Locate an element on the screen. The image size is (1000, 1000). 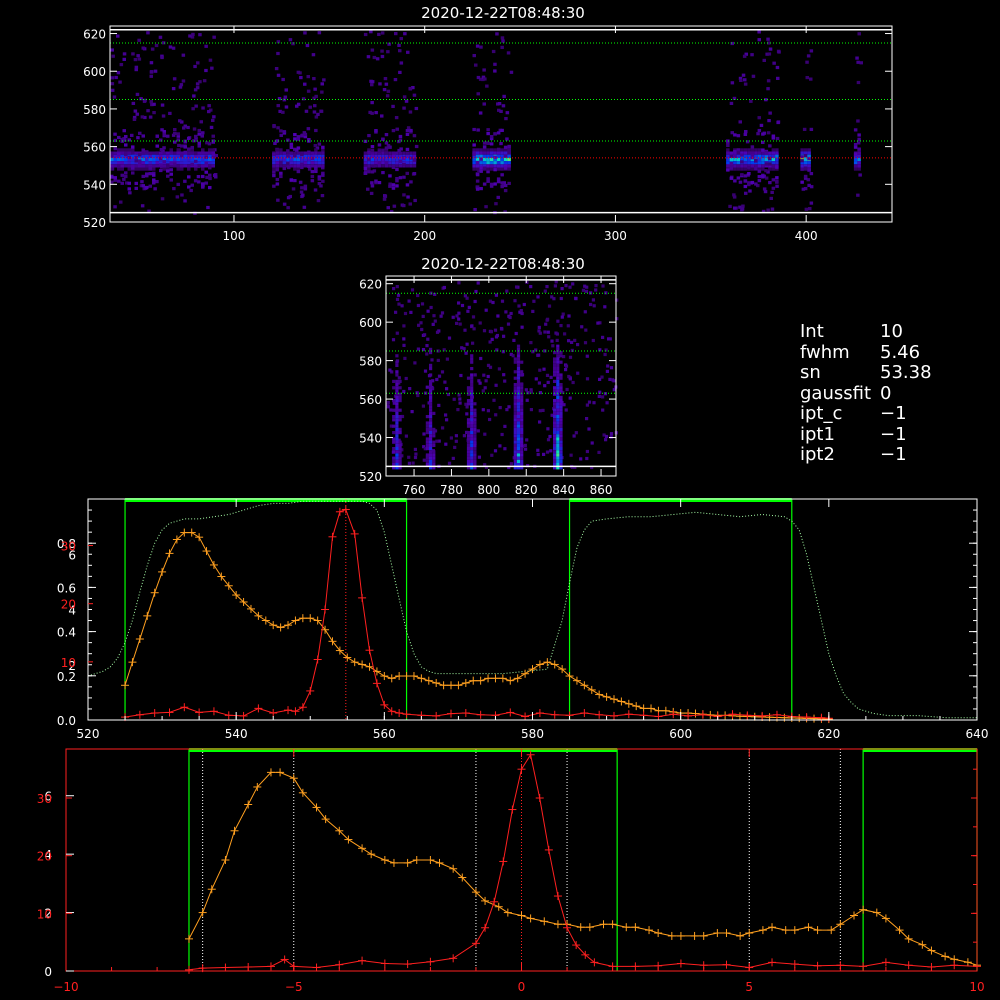
y-tick-label-red: 30 is located at coordinates (44, 799).